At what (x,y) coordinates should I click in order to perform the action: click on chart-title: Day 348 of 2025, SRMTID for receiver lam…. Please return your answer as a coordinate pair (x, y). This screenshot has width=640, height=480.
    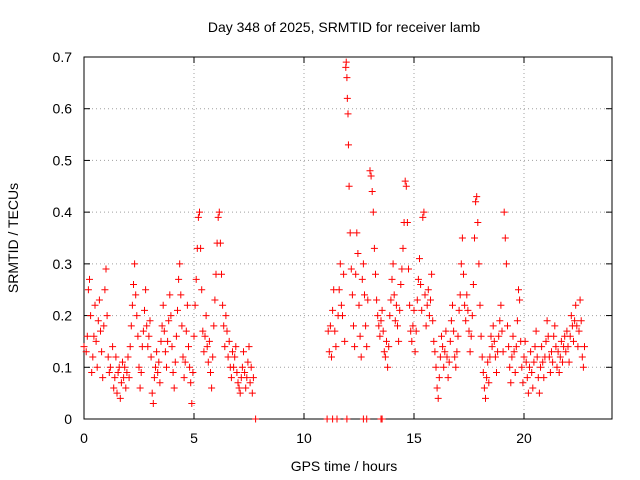
    Looking at the image, I should click on (344, 27).